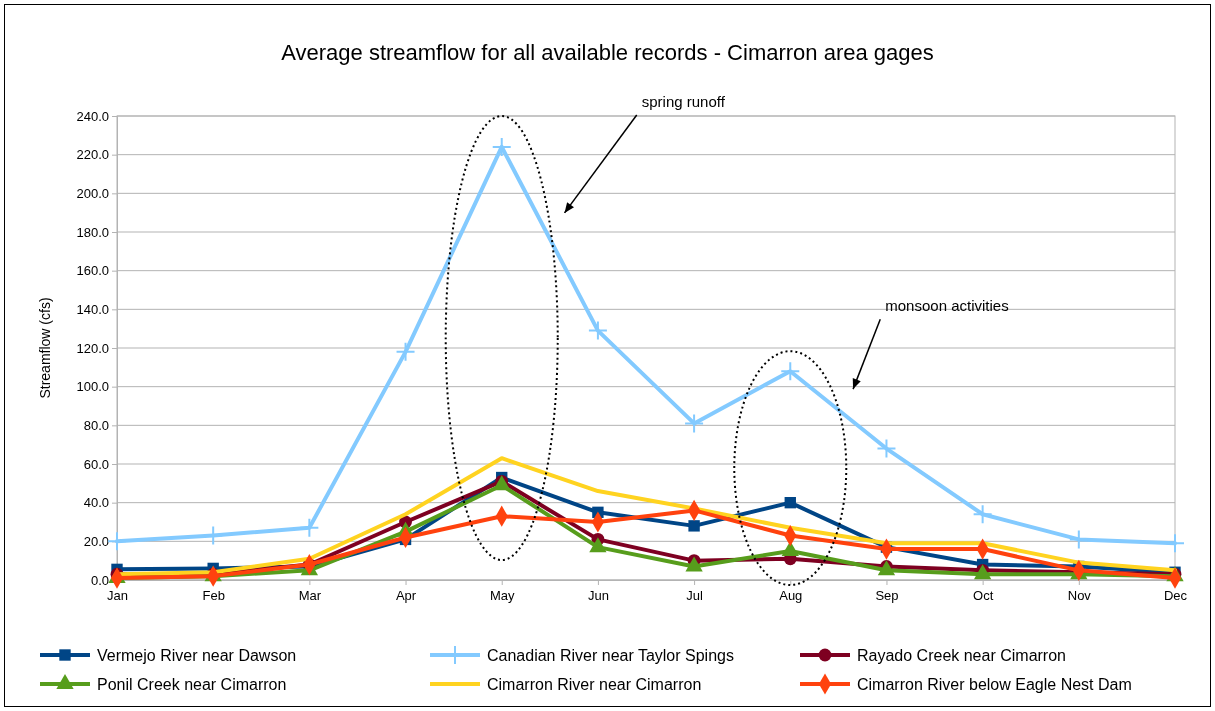  What do you see at coordinates (994, 684) in the screenshot?
I see `legend-label: Cimarron River below Eagle Nest Dam` at bounding box center [994, 684].